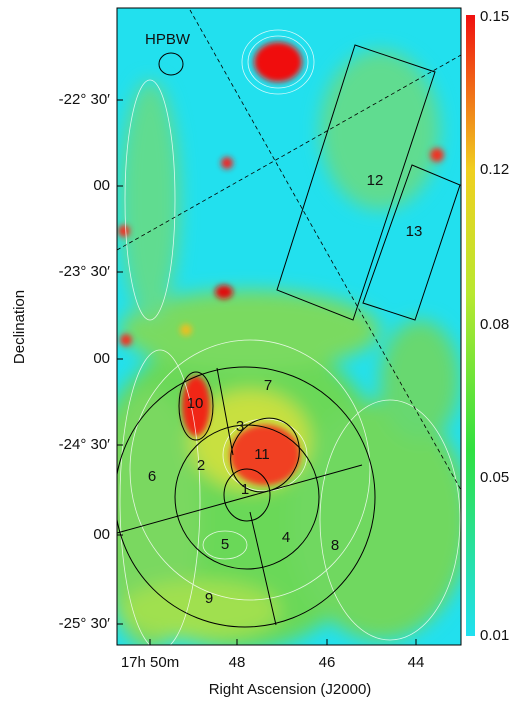 This screenshot has width=529, height=706. What do you see at coordinates (85, 99) in the screenshot?
I see `y-tick-label: -22° 30′` at bounding box center [85, 99].